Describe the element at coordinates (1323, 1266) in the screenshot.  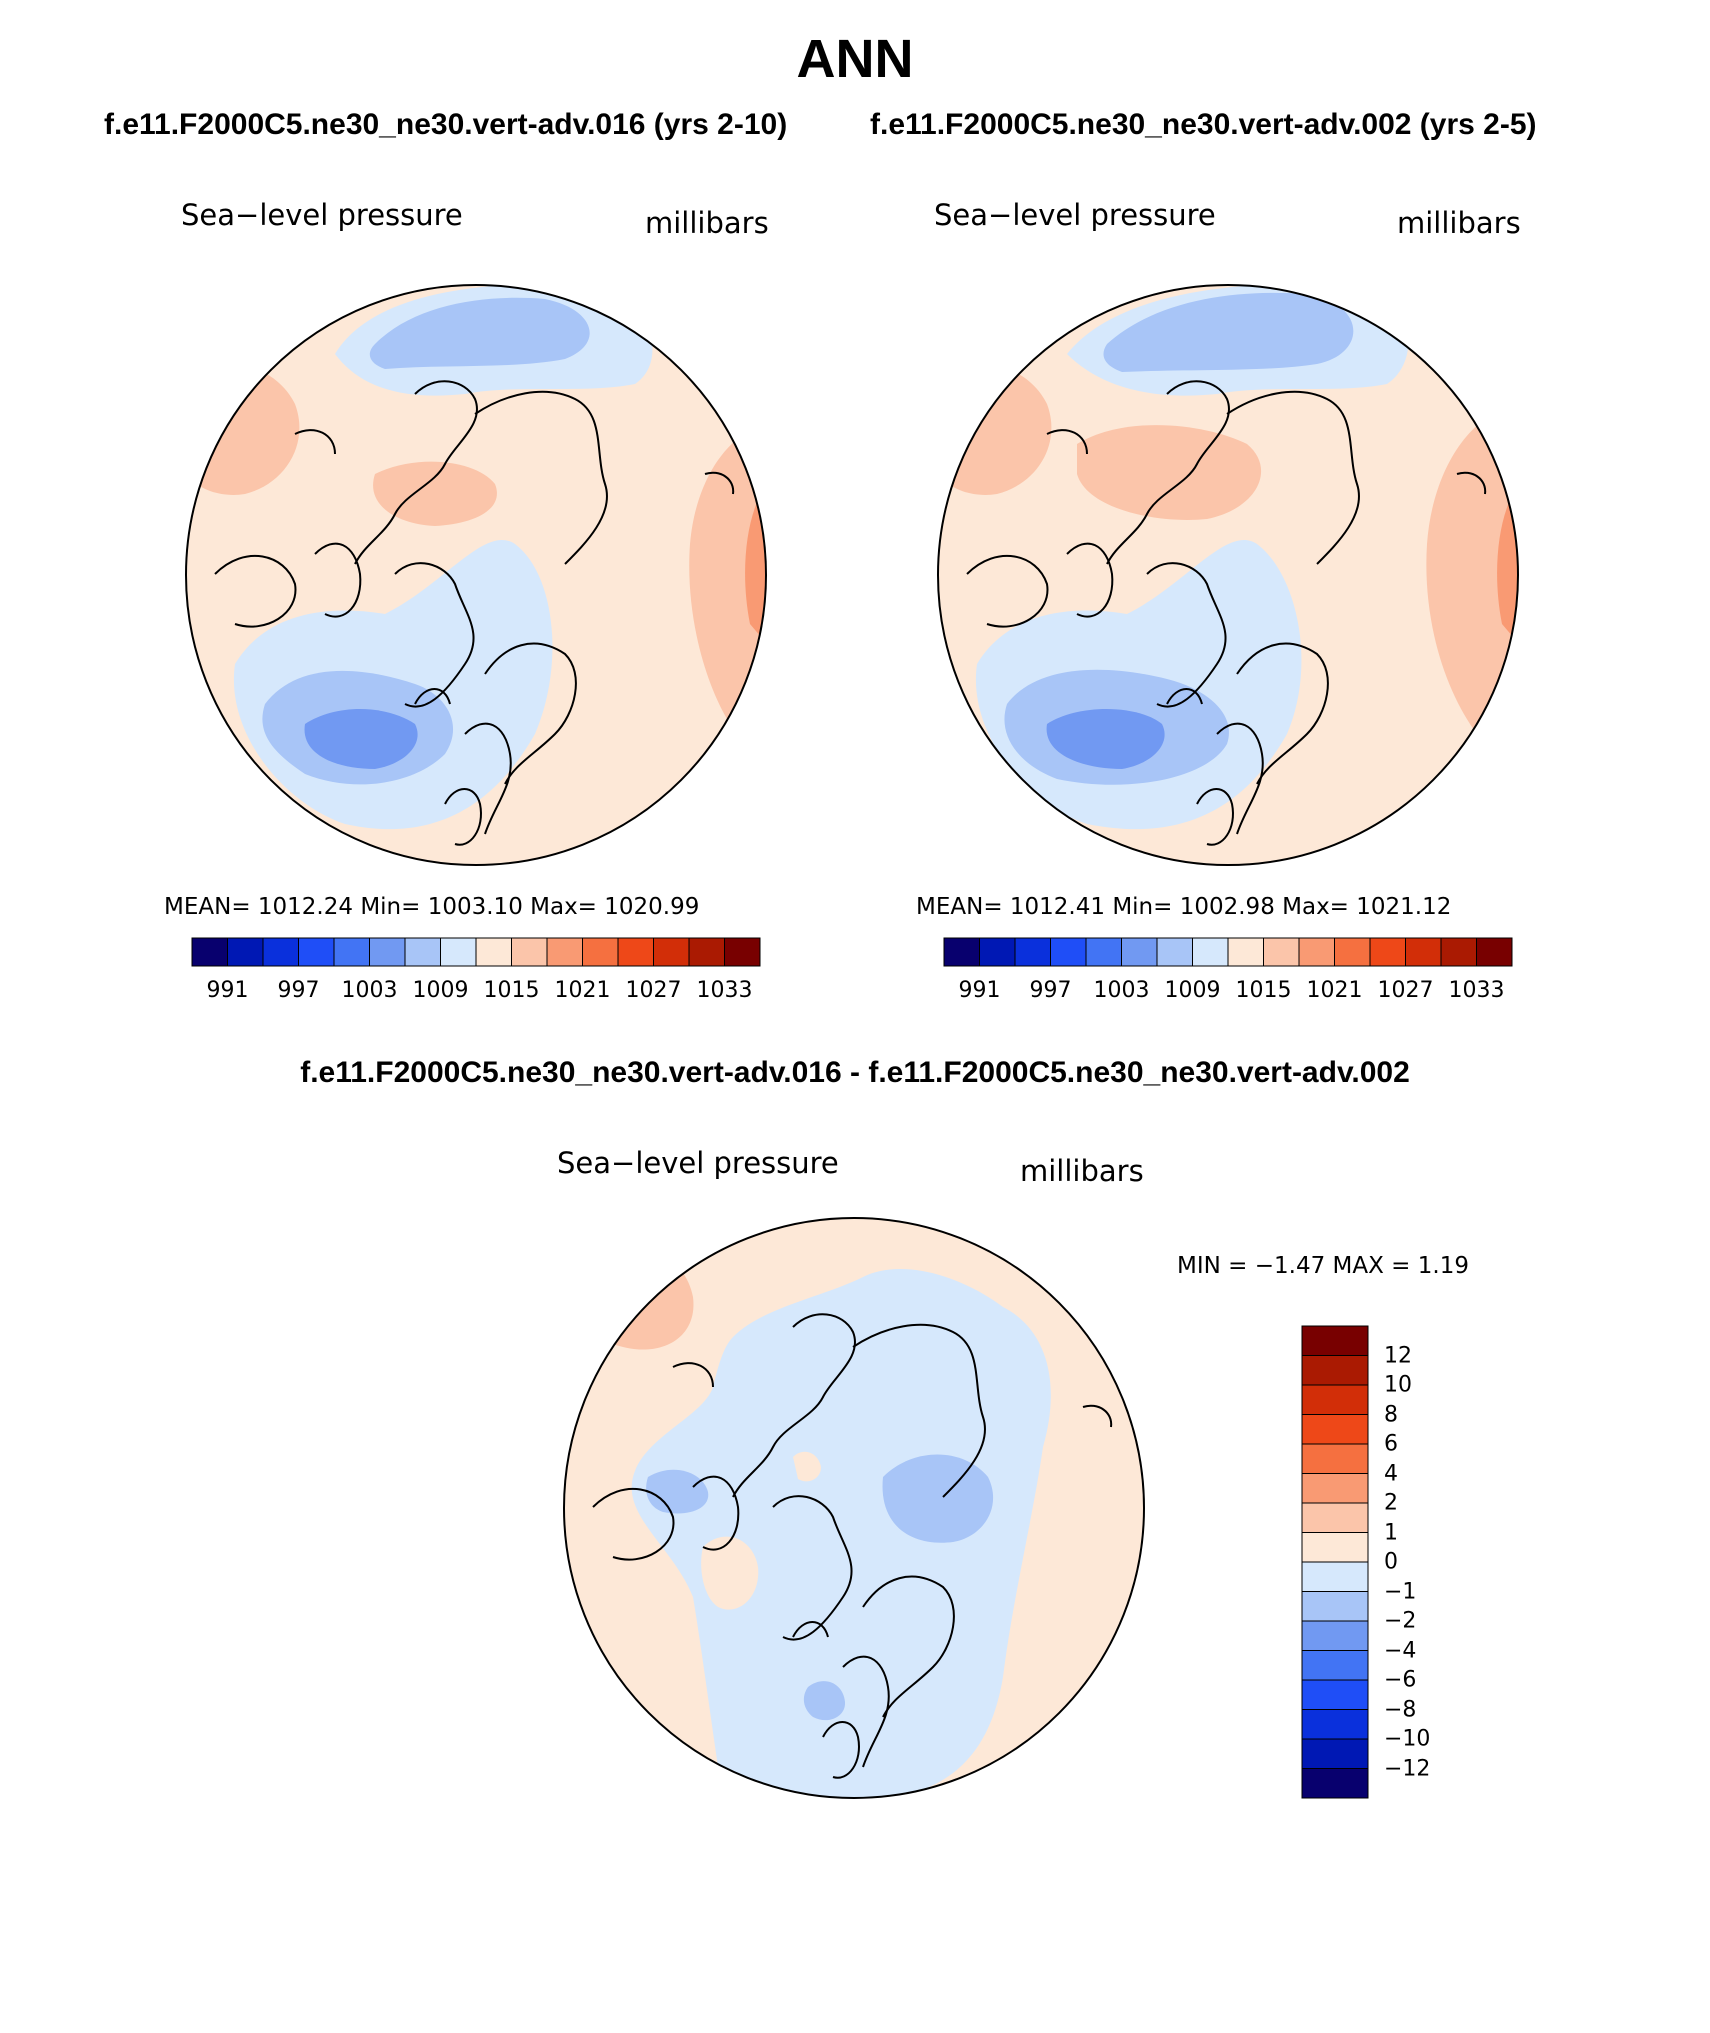
I see `panel3-stats: MIN = −1.47 MAX = 1.19` at that location.